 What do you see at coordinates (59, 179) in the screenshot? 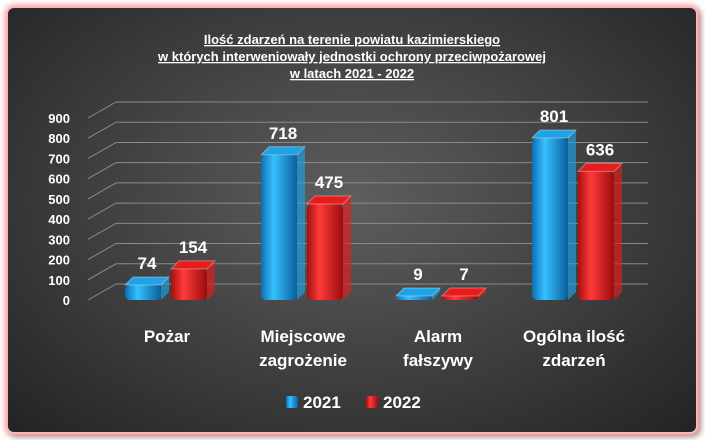
I see `y-tick-label: 600` at bounding box center [59, 179].